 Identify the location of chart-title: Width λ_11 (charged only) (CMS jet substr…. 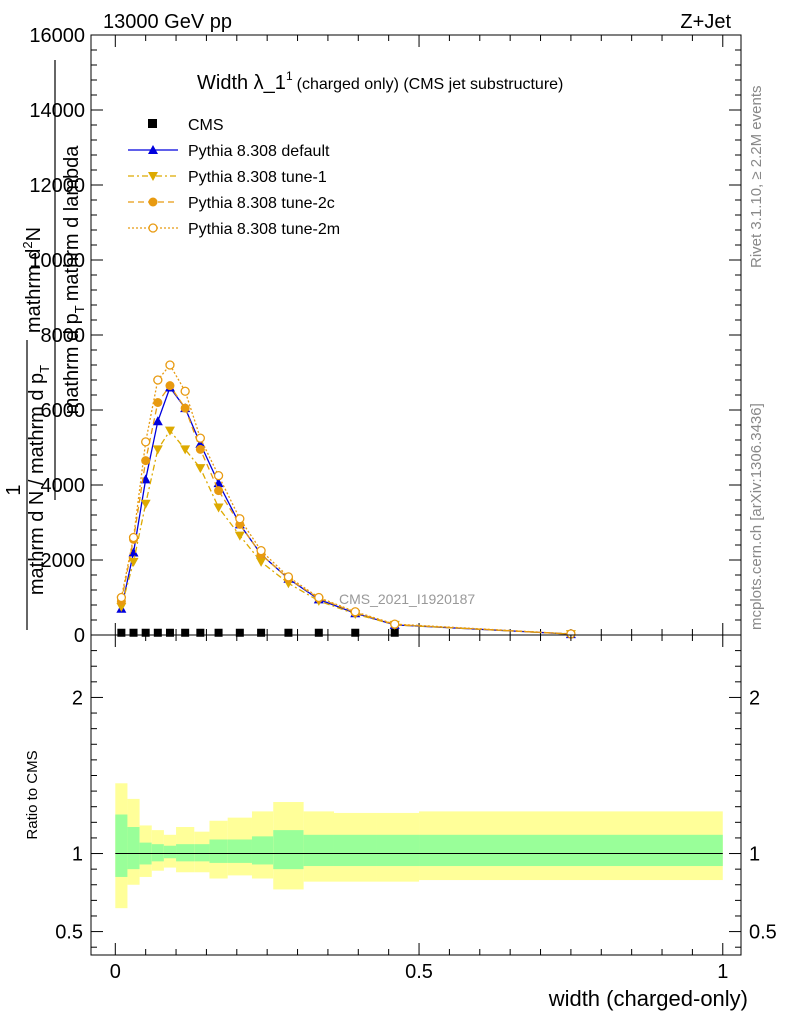
(380, 81).